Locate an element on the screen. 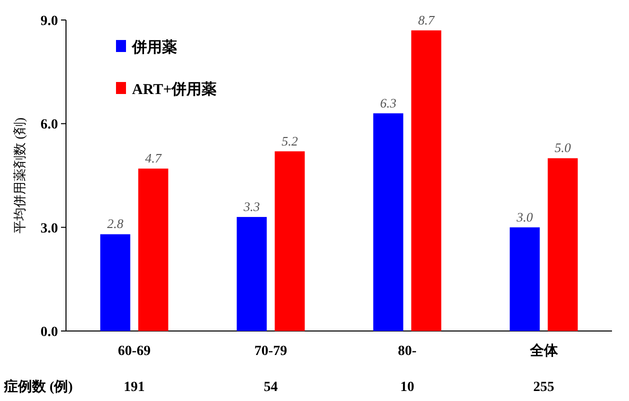 The image size is (629, 401). y-tick-label: 0.0 is located at coordinates (49, 332).